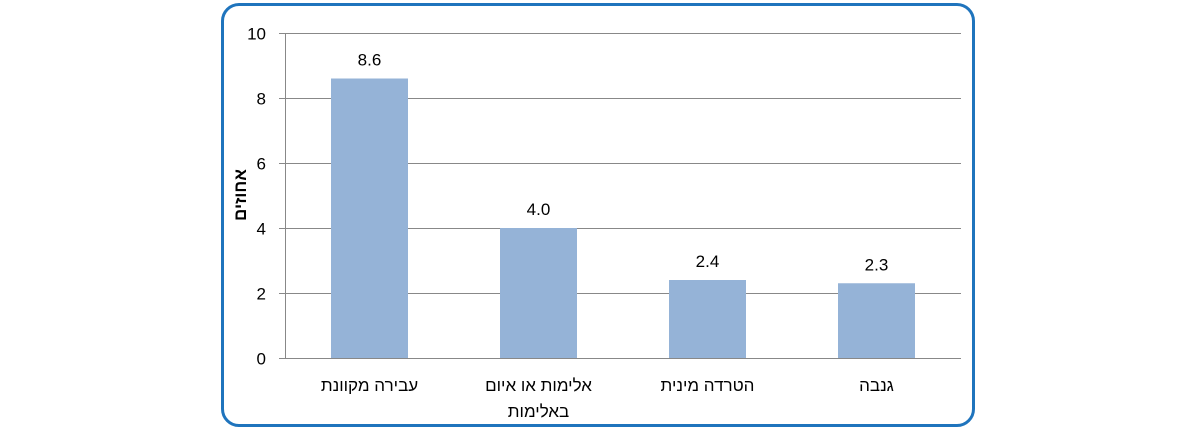  I want to click on y-tick-label: 2, so click(261, 294).